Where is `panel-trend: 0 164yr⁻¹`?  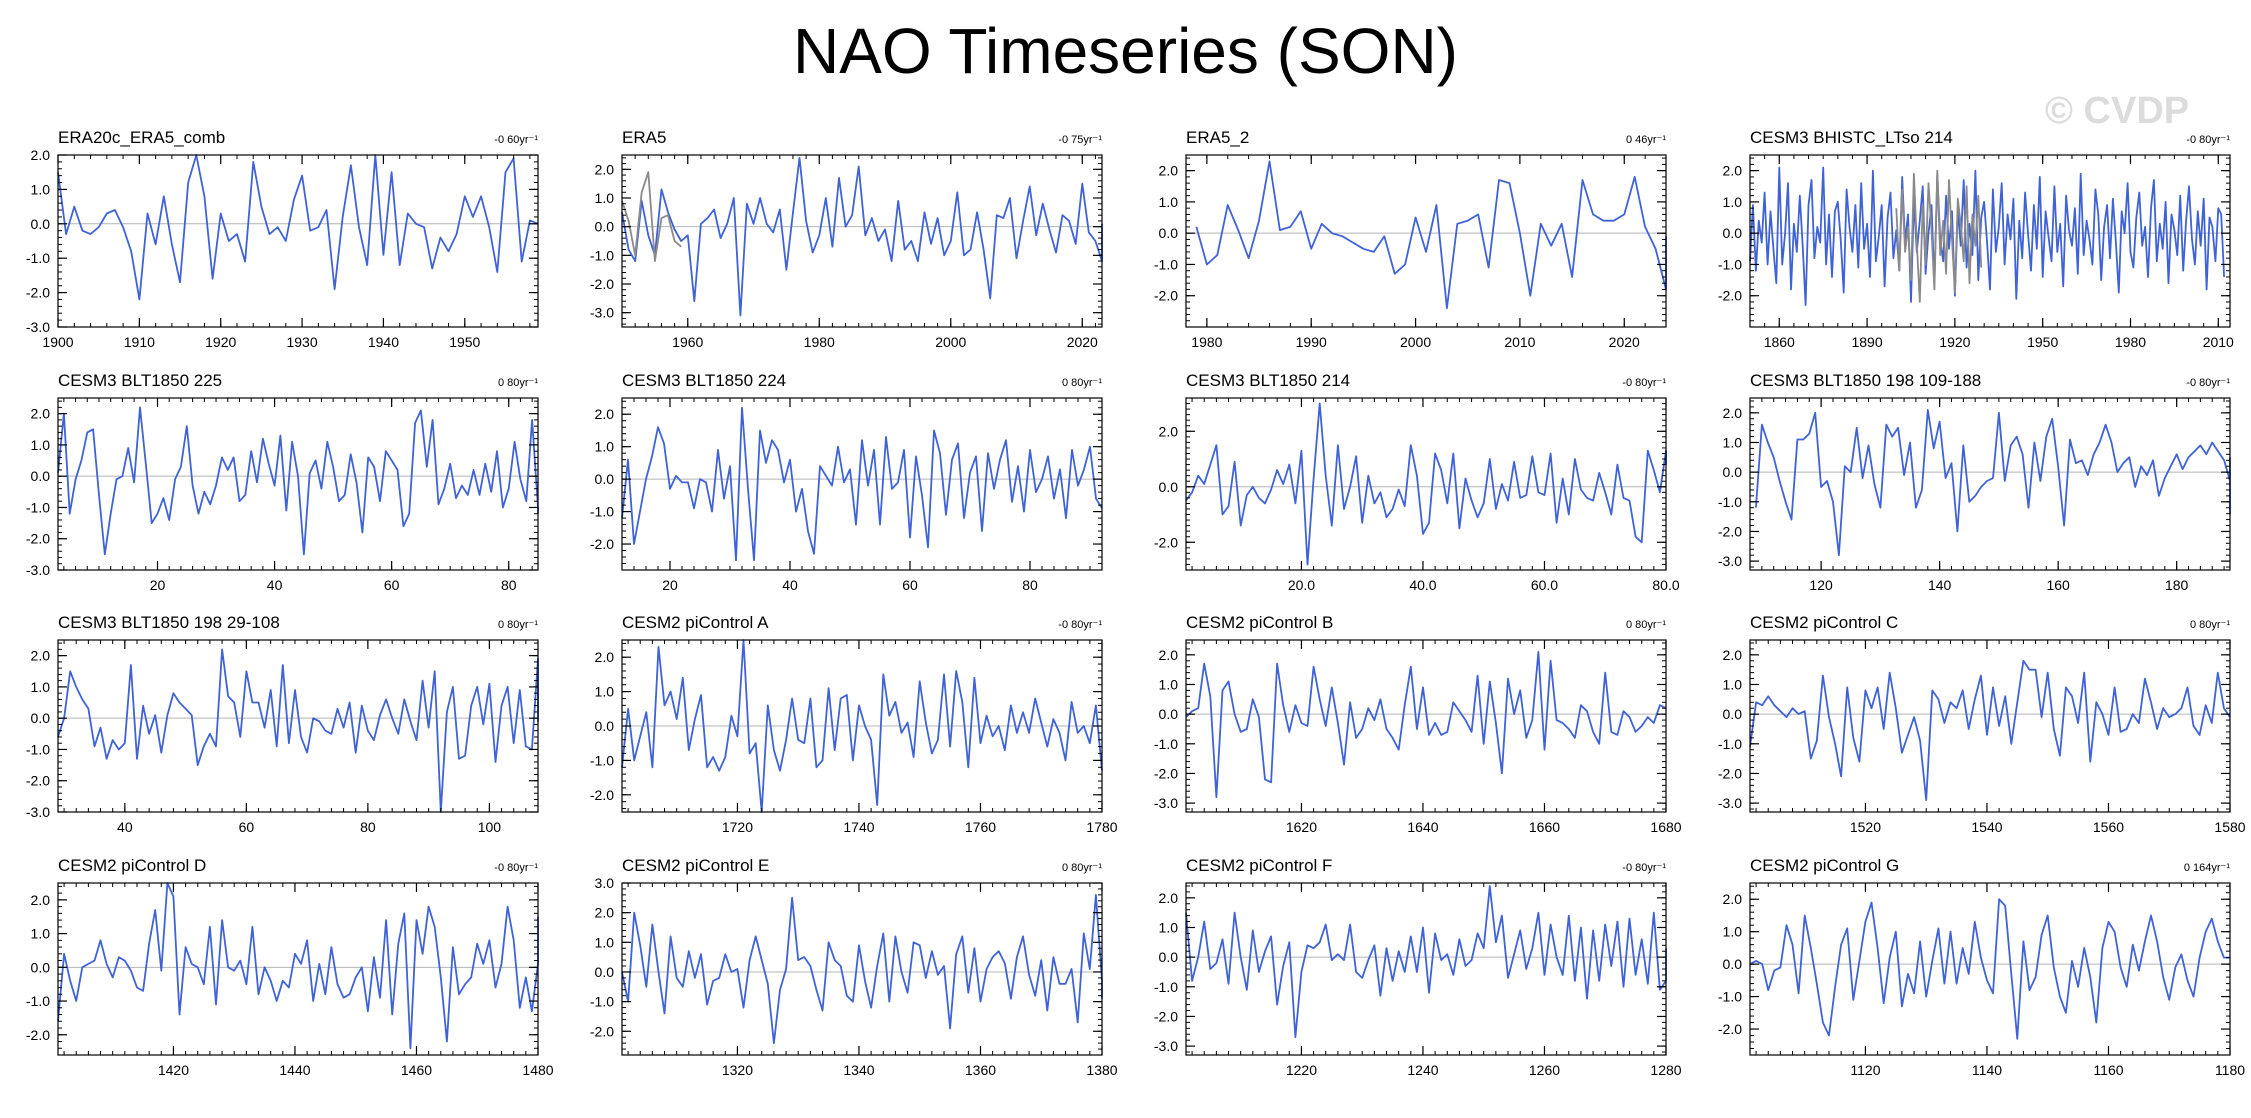 panel-trend: 0 164yr⁻¹ is located at coordinates (2207, 868).